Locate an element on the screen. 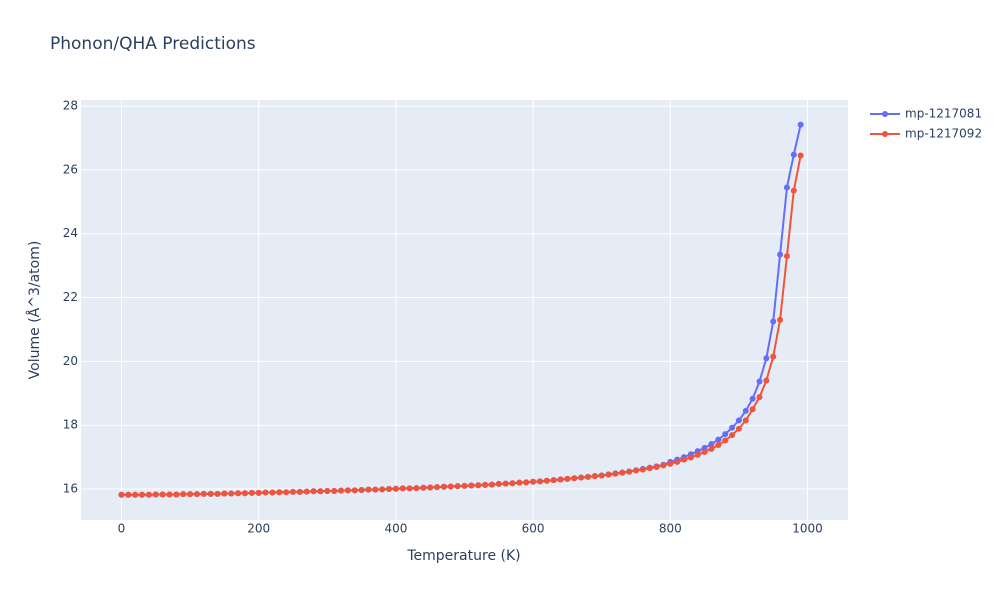  x-tick-label: 1000 is located at coordinates (807, 529).